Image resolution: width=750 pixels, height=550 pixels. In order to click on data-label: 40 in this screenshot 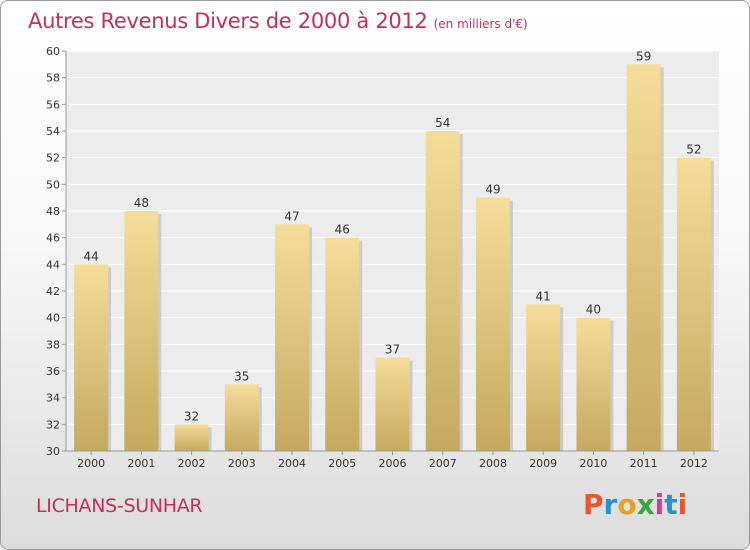, I will do `click(593, 310)`.